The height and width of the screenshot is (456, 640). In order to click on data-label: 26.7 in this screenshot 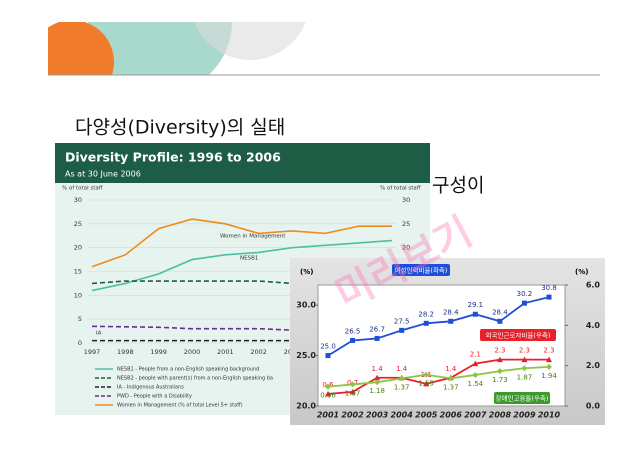, I will do `click(377, 329)`.